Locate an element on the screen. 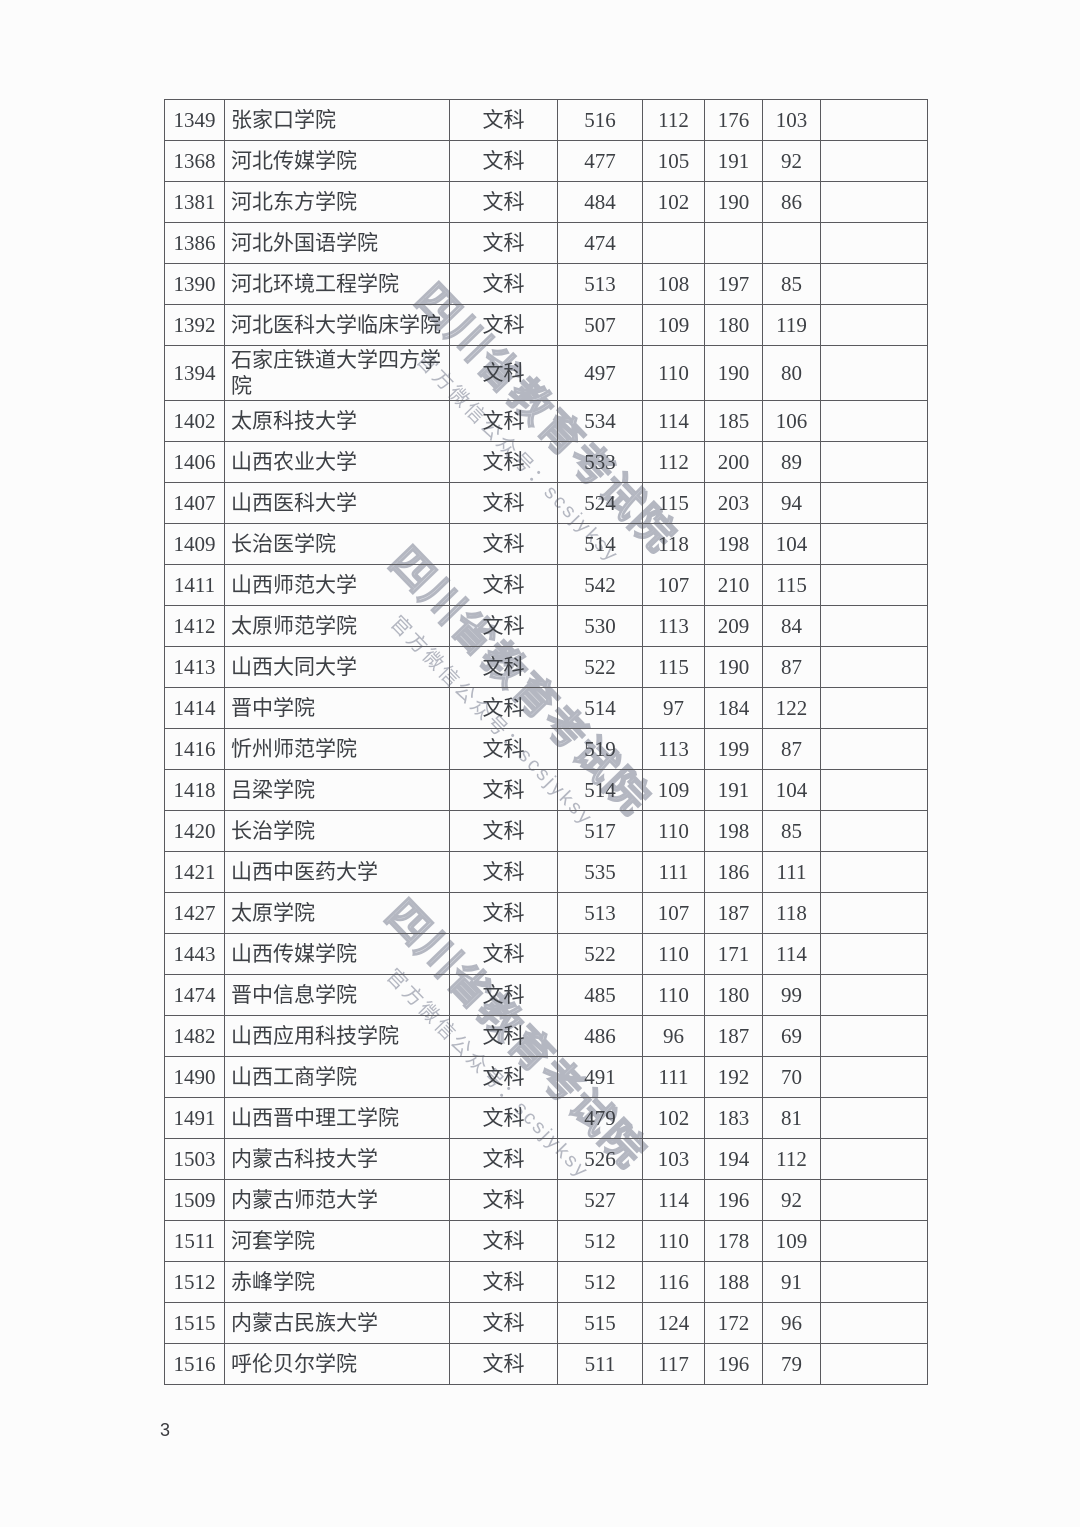 The height and width of the screenshot is (1527, 1080). cell-score1: 115 is located at coordinates (673, 667).